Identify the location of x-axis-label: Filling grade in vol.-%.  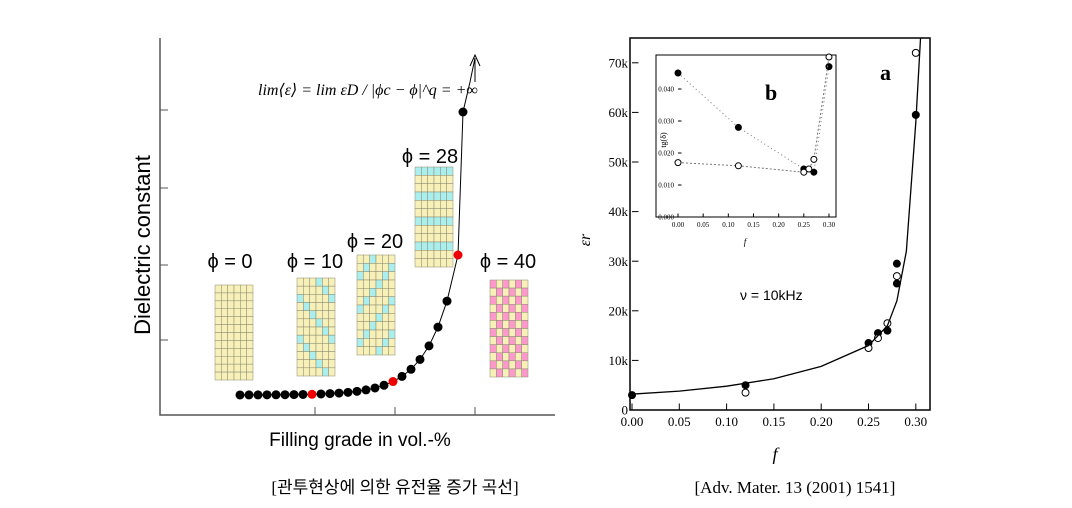
(360, 440).